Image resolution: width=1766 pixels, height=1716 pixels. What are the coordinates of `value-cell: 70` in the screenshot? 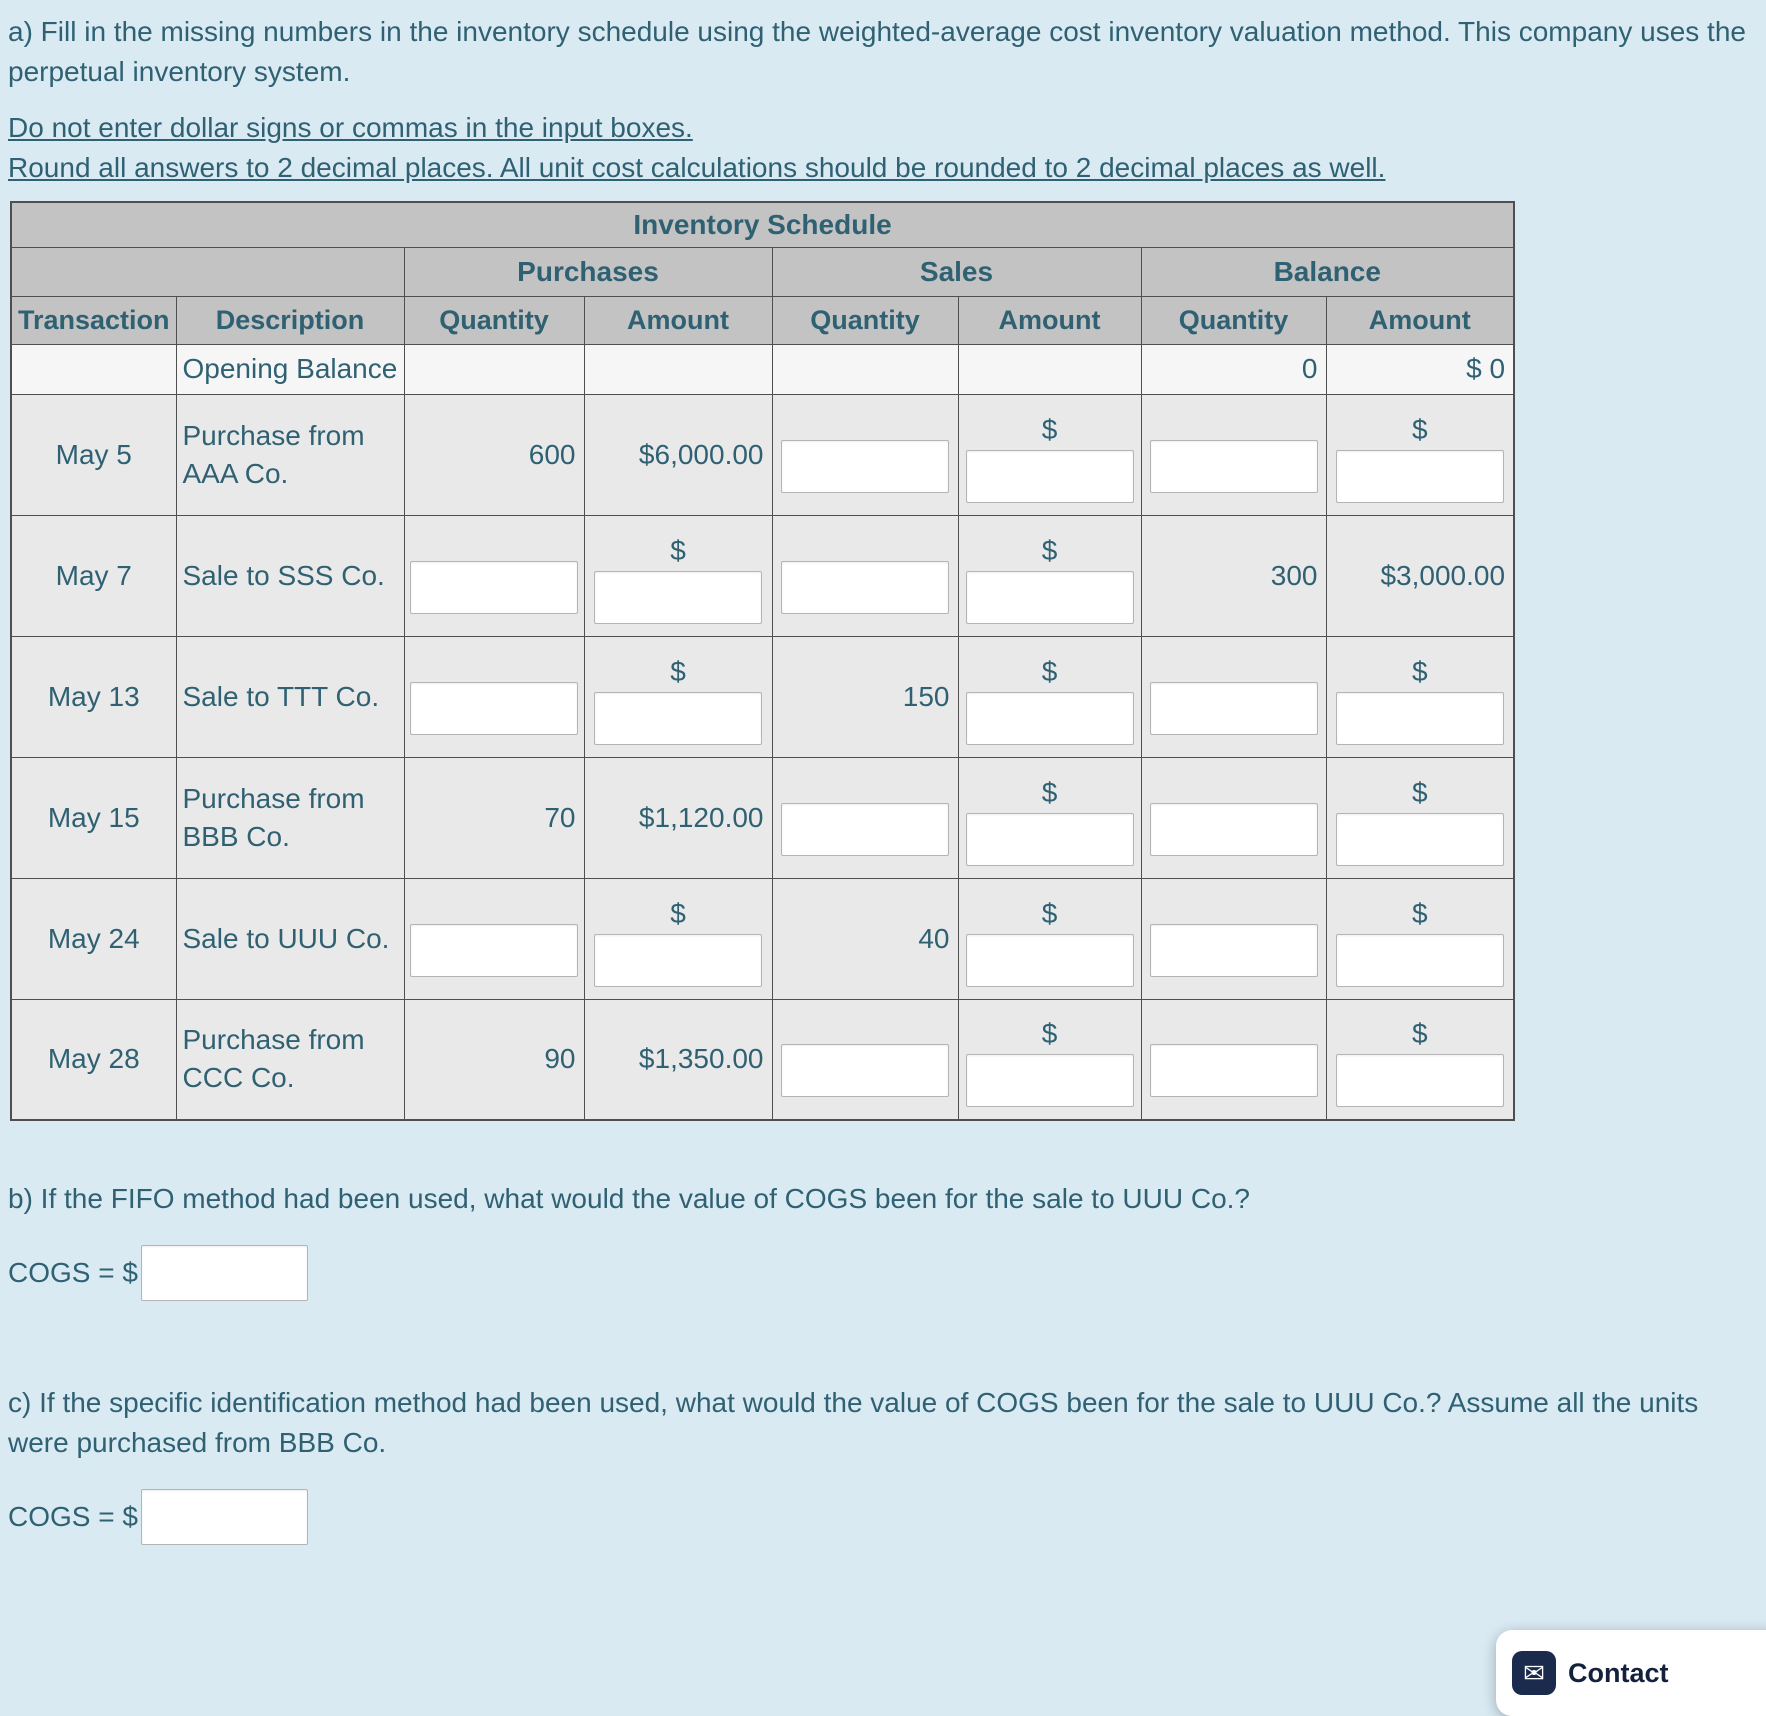 It's located at (494, 817).